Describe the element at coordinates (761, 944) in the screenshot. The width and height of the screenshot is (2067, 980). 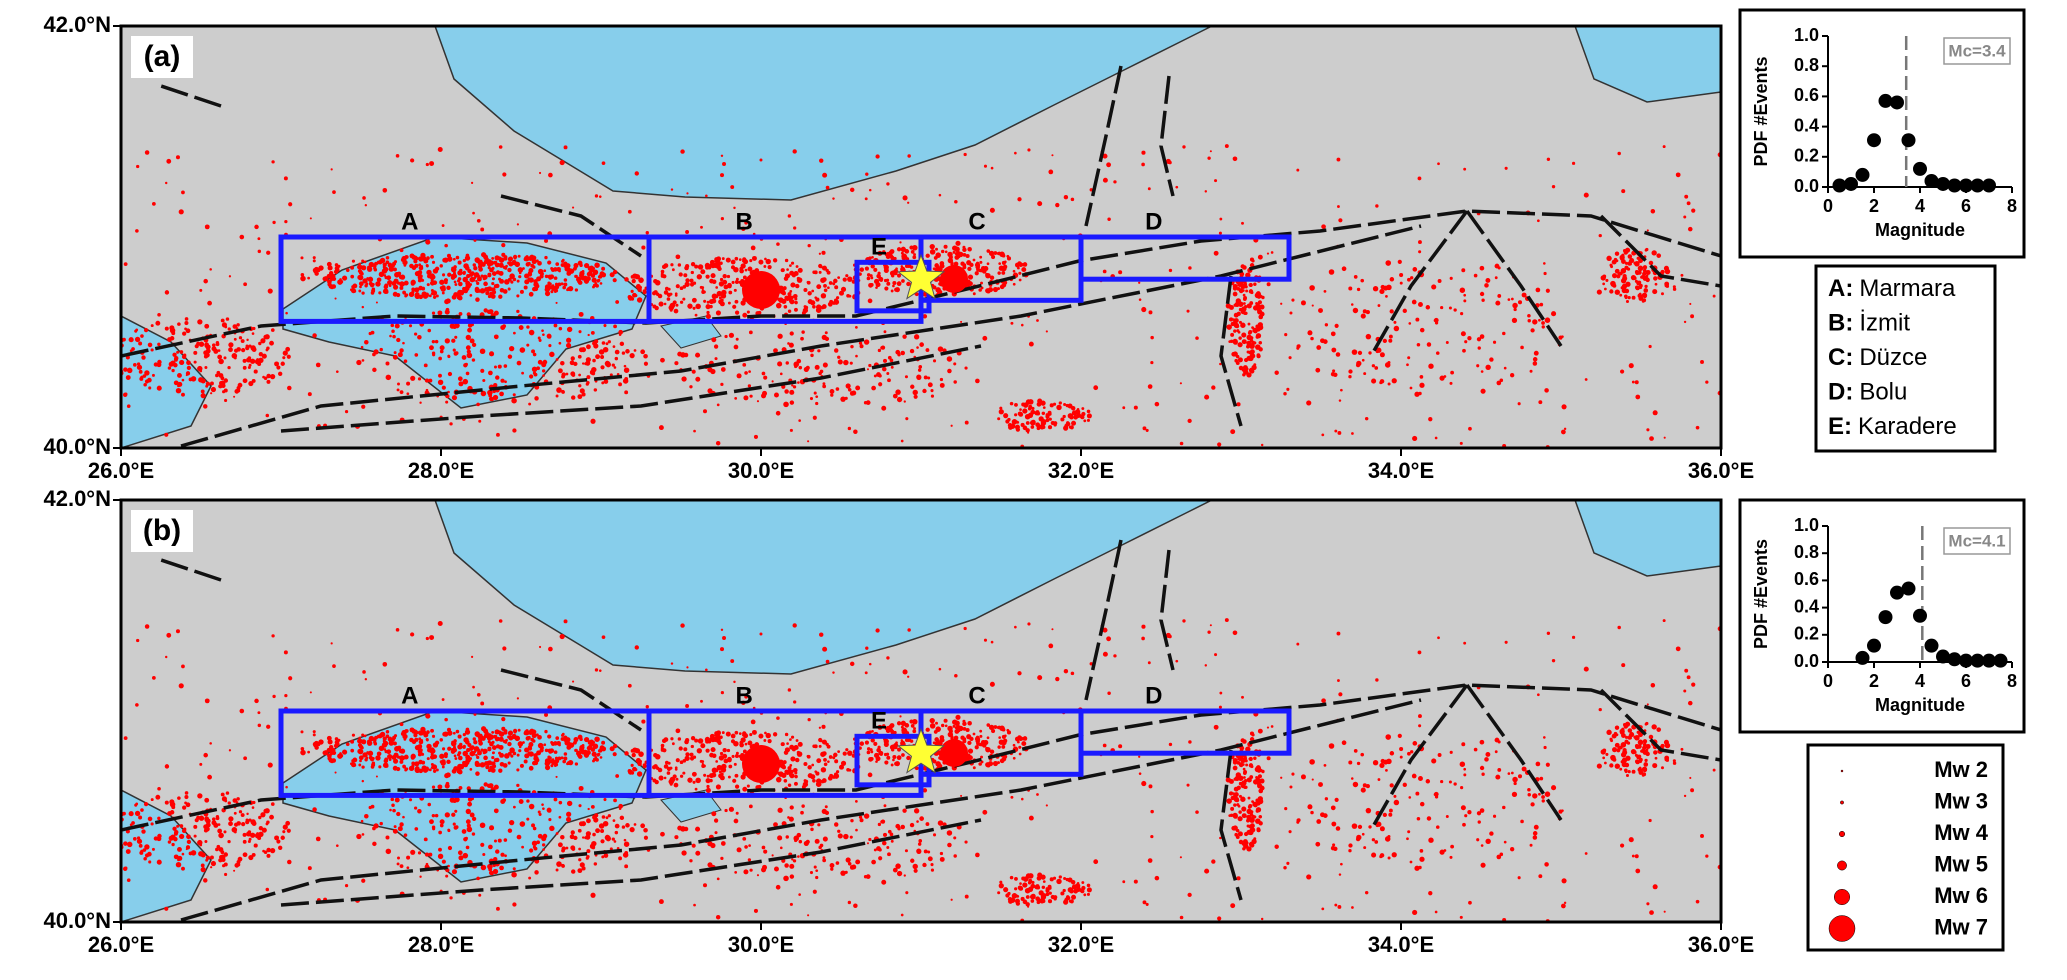
I see `x-tick-label: 30.0°E` at that location.